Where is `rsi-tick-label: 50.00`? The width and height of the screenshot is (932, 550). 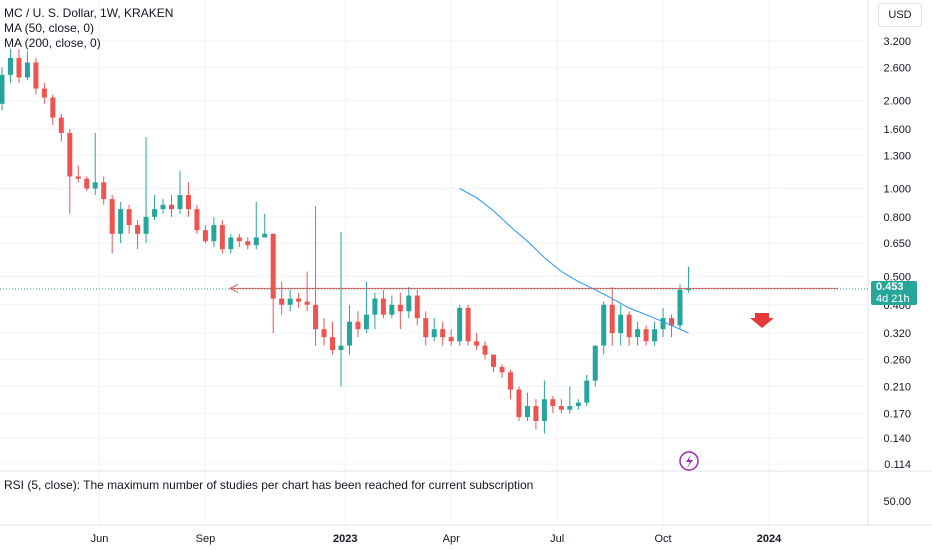
rsi-tick-label: 50.00 is located at coordinates (897, 502).